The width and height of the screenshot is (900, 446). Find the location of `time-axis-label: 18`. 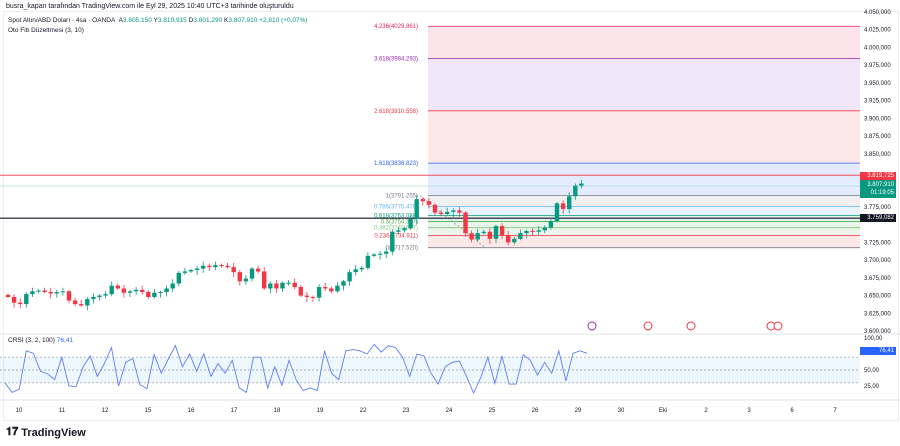

time-axis-label: 18 is located at coordinates (277, 411).